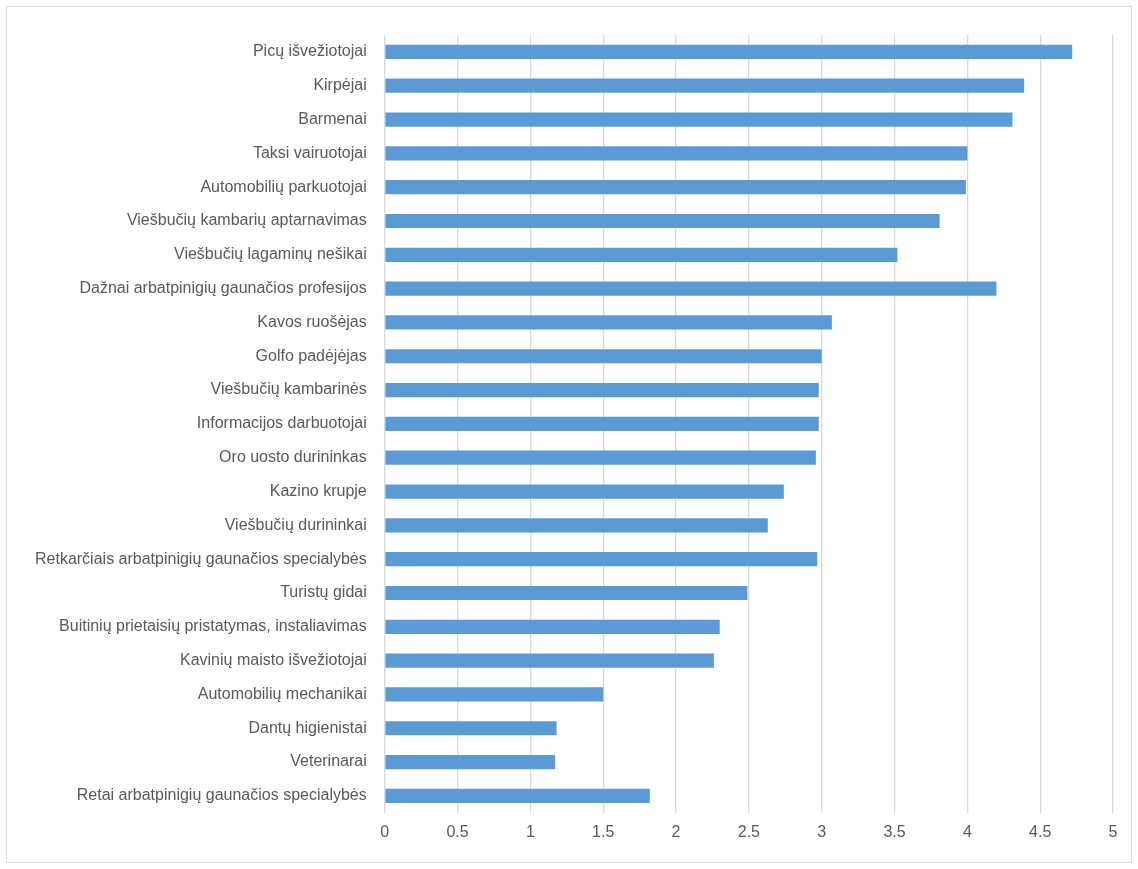 Image resolution: width=1138 pixels, height=869 pixels. I want to click on y-tick-label: Viešbučių durininkai, so click(295, 524).